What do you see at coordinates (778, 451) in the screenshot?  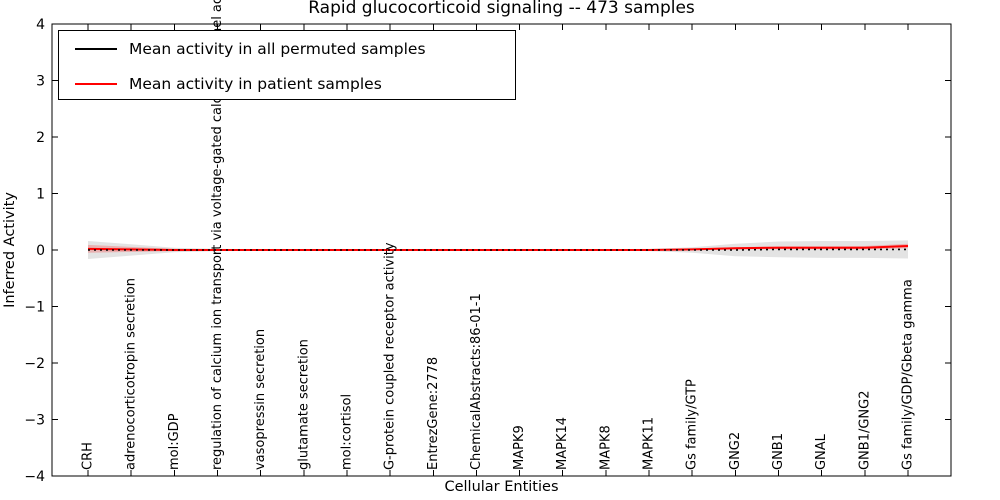 I see `x-tick-label: GNB1` at bounding box center [778, 451].